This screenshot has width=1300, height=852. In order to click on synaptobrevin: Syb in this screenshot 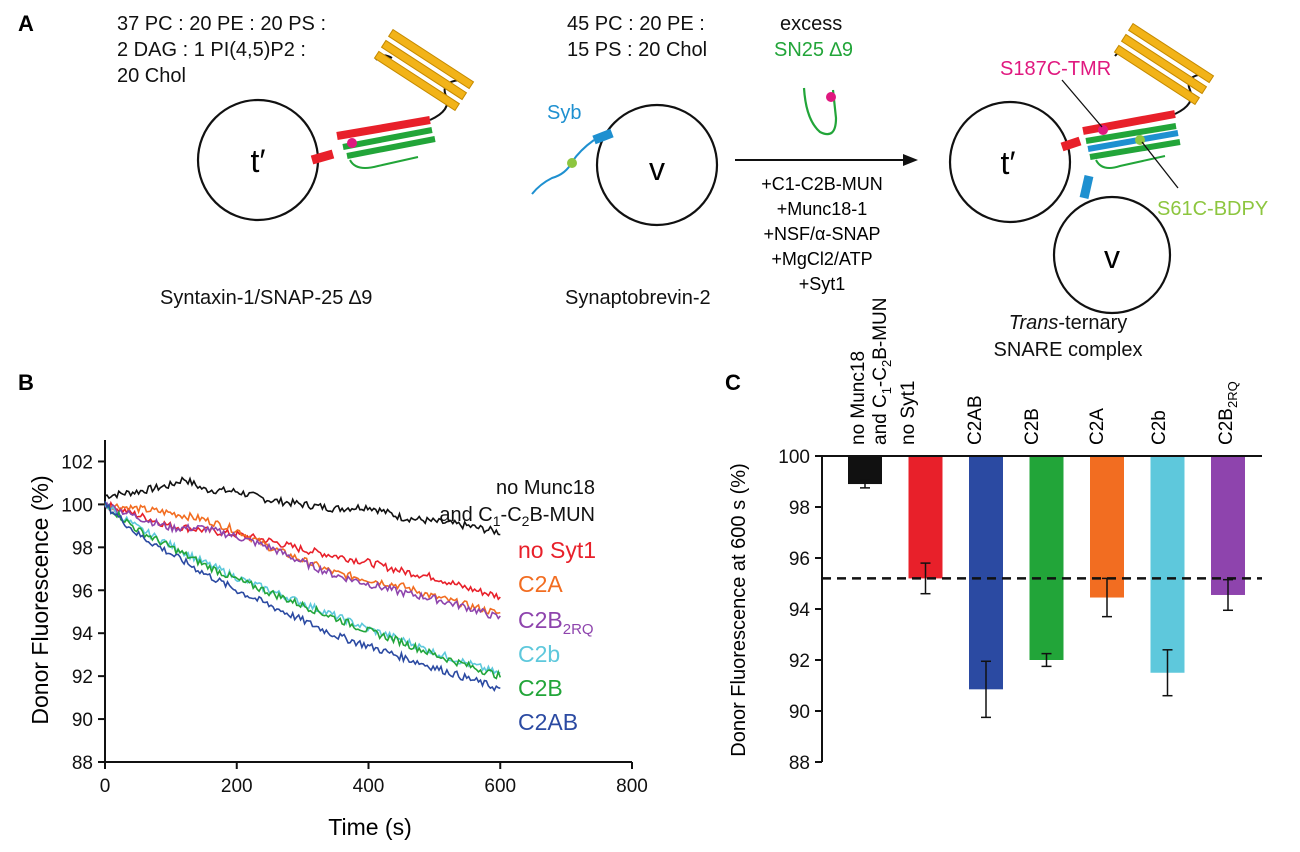, I will do `click(572, 148)`.